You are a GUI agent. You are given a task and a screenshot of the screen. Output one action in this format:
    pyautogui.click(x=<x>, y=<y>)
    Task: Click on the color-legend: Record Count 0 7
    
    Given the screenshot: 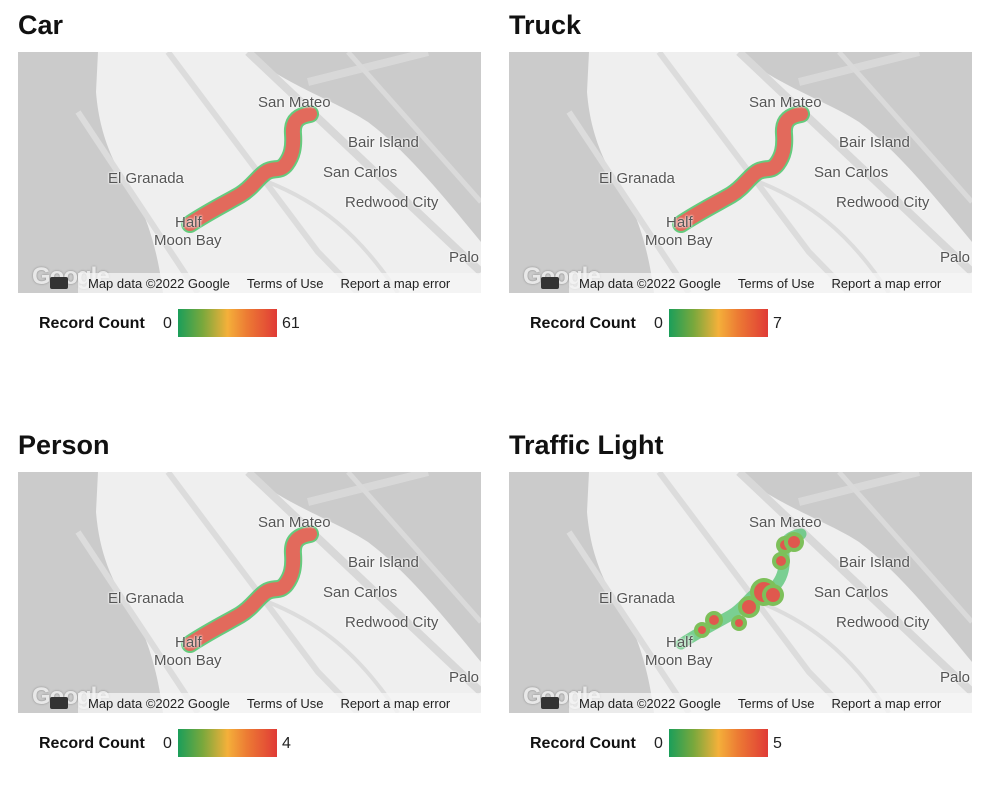 What is the action you would take?
    pyautogui.click(x=740, y=324)
    